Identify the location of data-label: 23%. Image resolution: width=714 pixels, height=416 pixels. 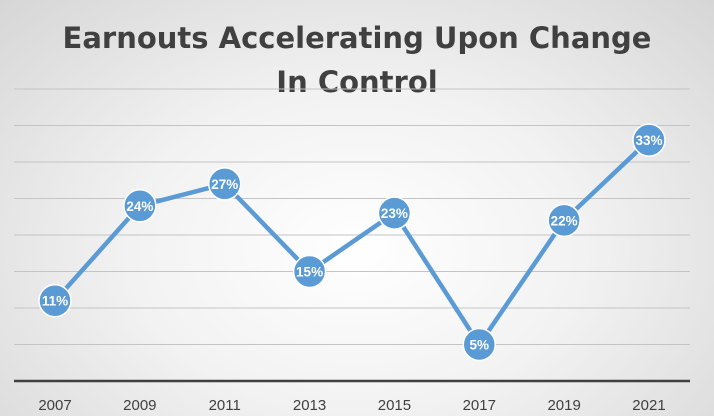
(394, 213).